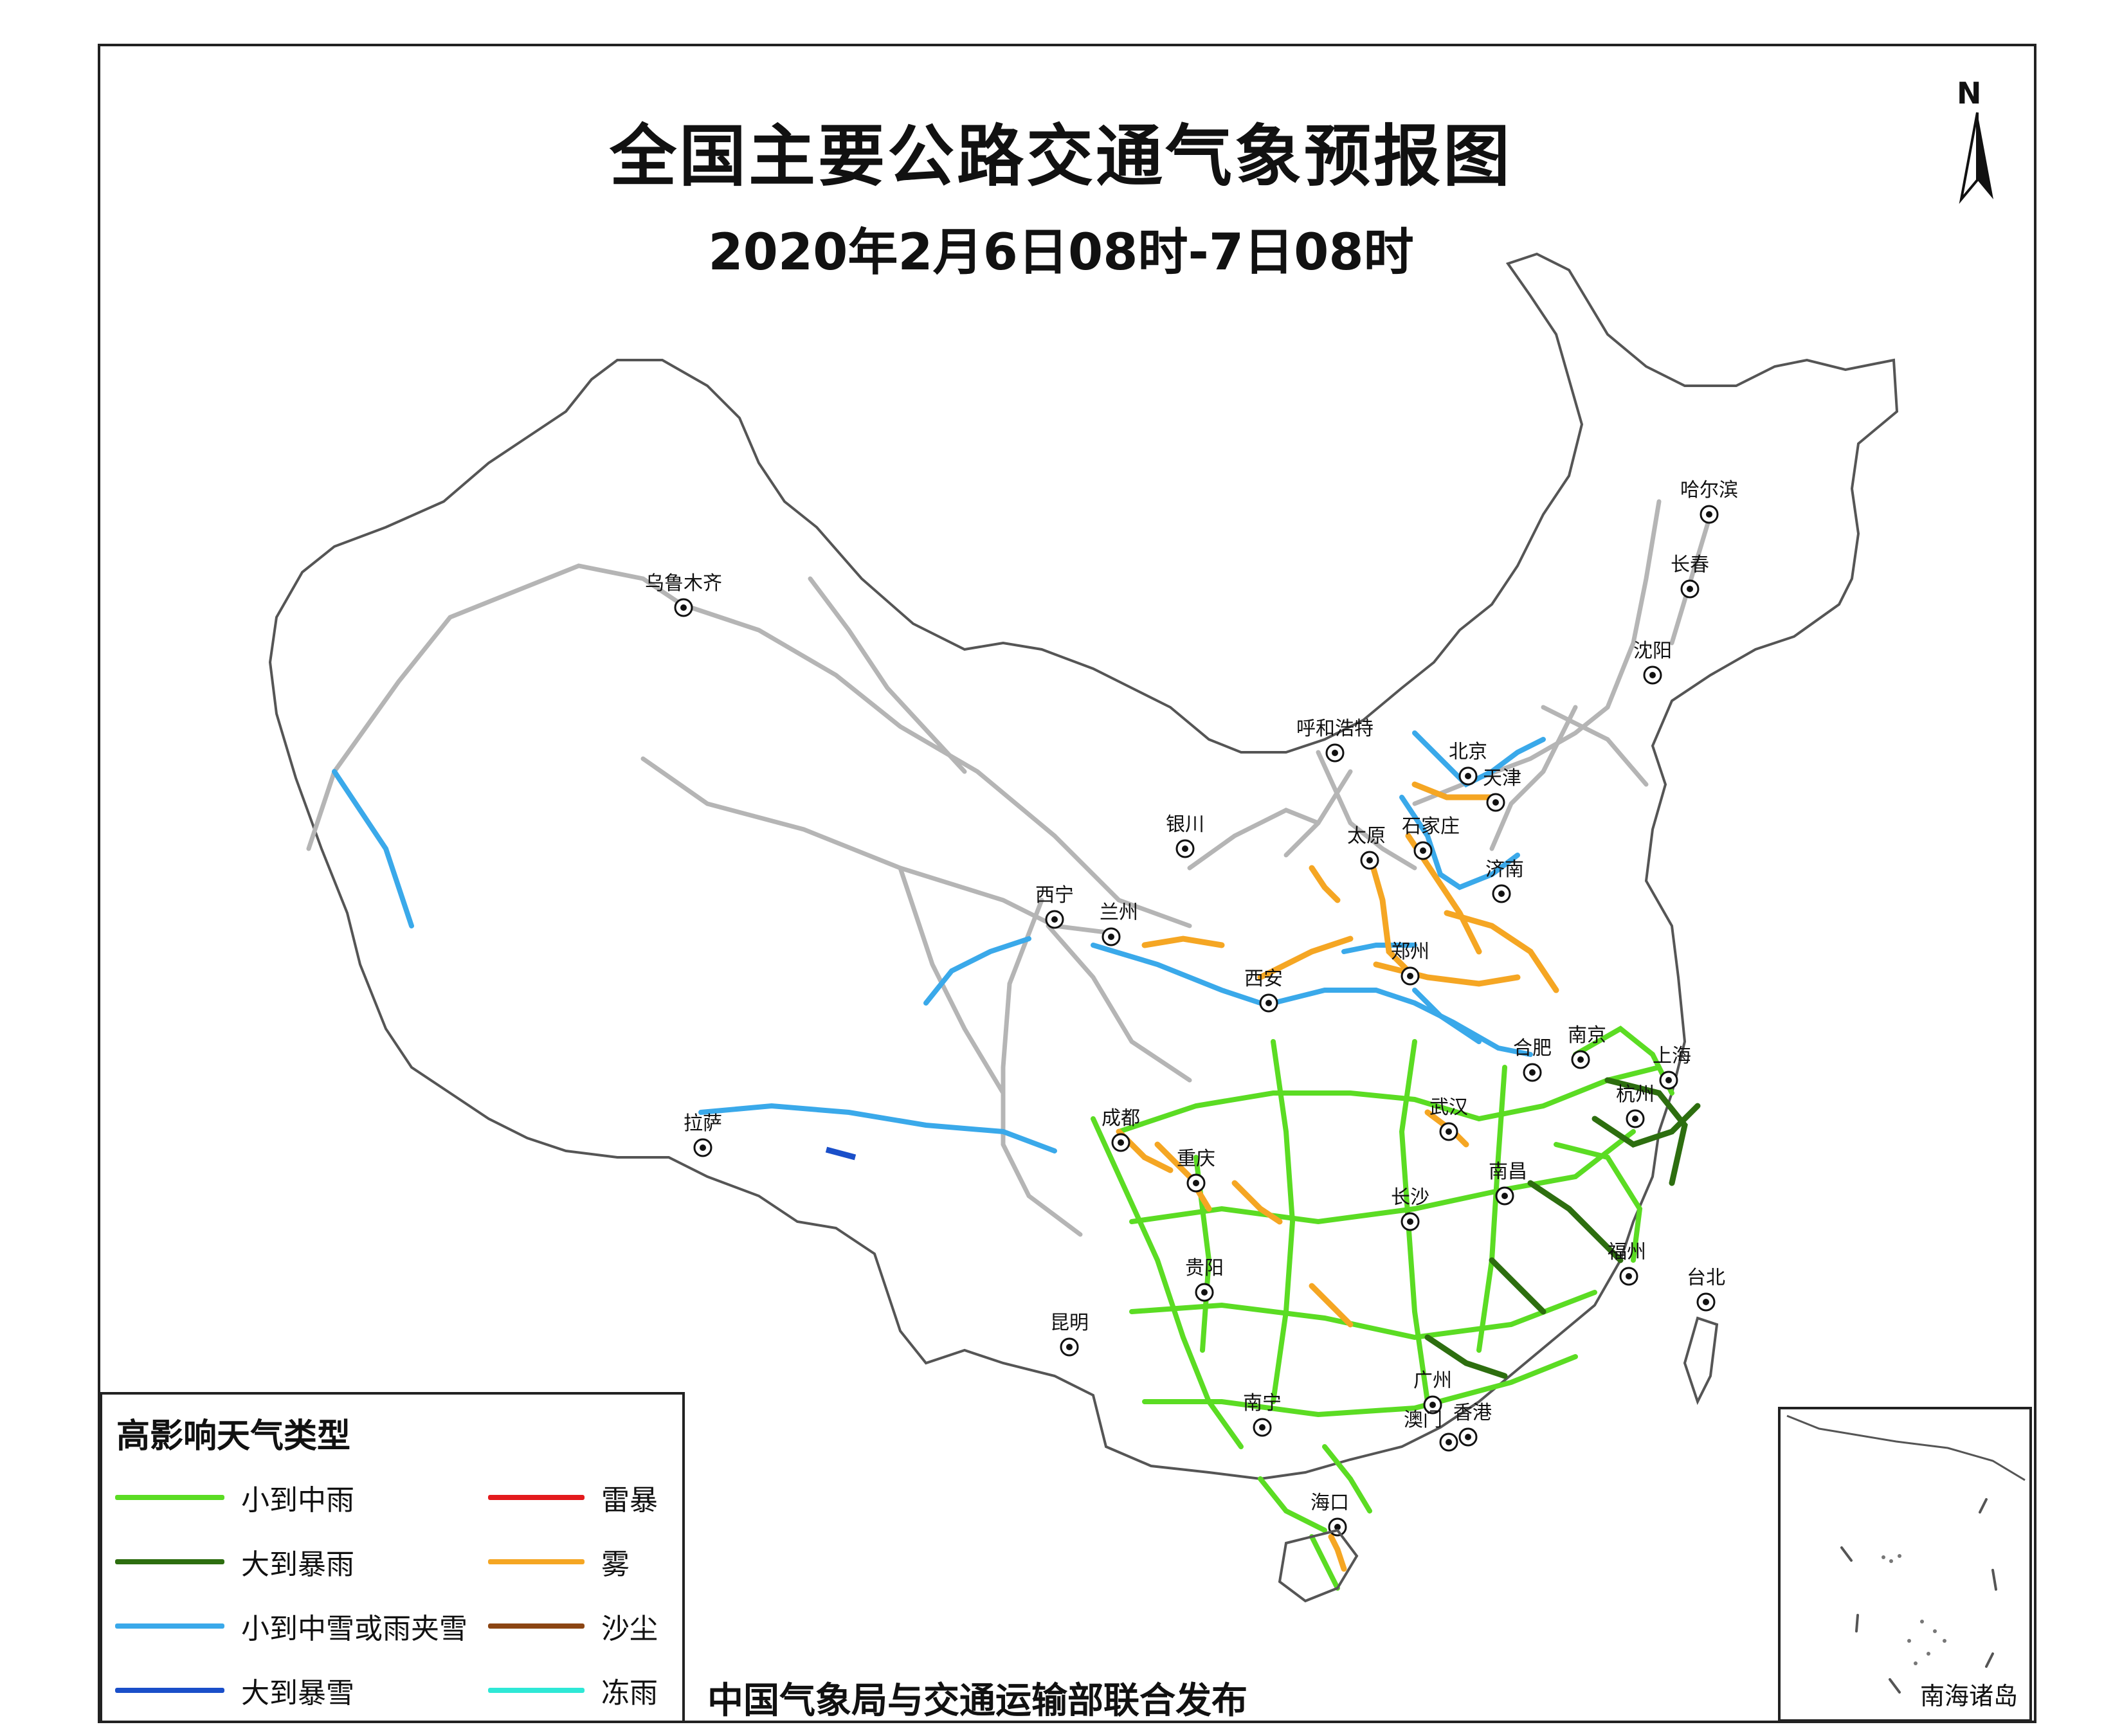 This screenshot has height=1736, width=2122. Describe the element at coordinates (1533, 1048) in the screenshot. I see `city-label: 合肥` at that location.